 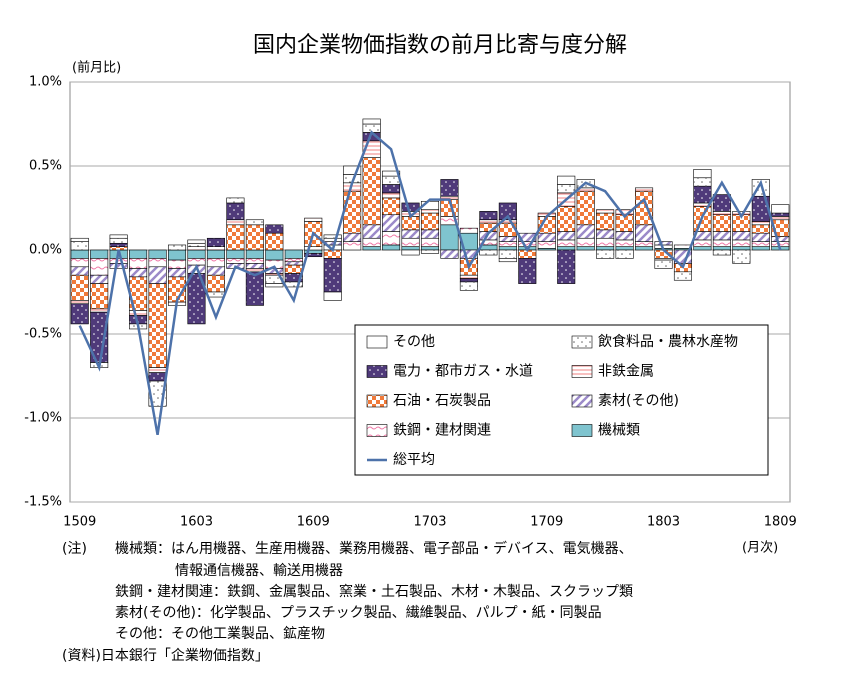 What do you see at coordinates (45, 82) in the screenshot?
I see `y-tick-label: 1.0%` at bounding box center [45, 82].